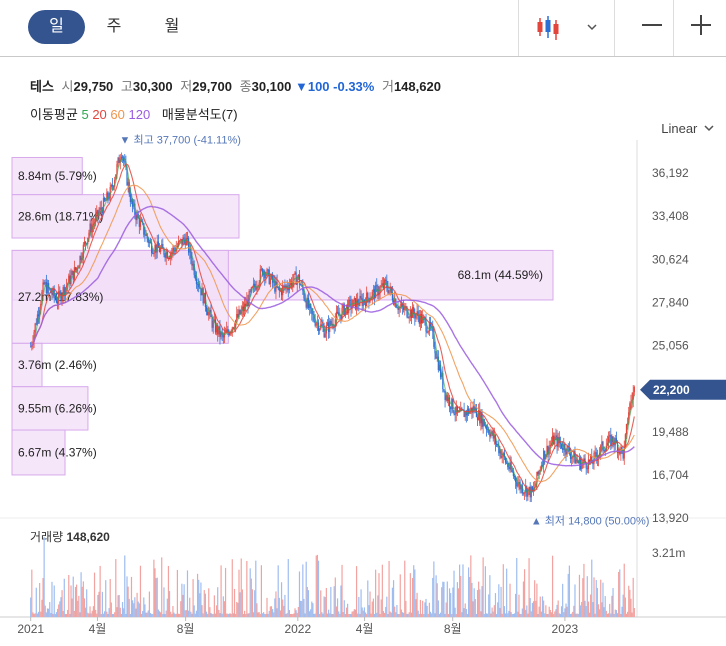 The height and width of the screenshot is (646, 726). What do you see at coordinates (57, 452) in the screenshot?
I see `volume-profile-label: 6.67m (4.37%)` at bounding box center [57, 452].